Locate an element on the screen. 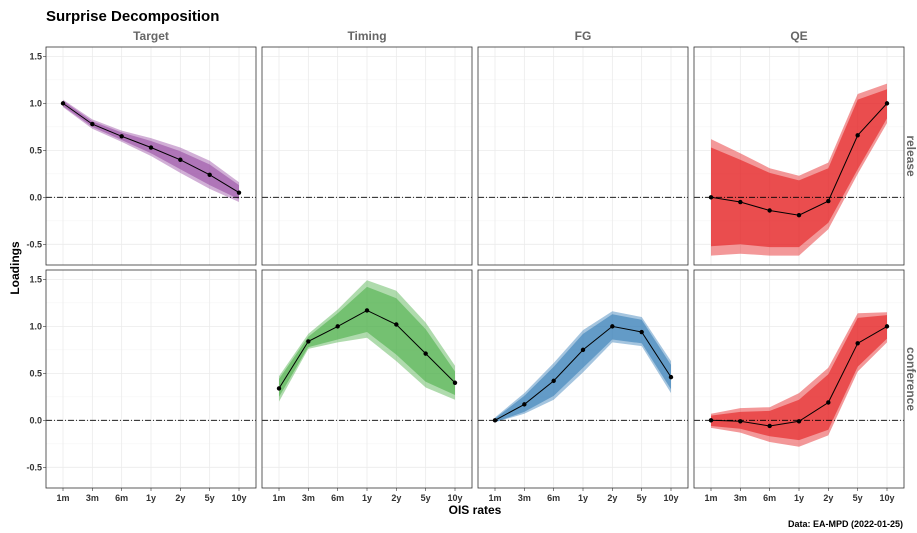 Image resolution: width=917 pixels, height=533 pixels. facet-label-qe: QE is located at coordinates (798, 36).